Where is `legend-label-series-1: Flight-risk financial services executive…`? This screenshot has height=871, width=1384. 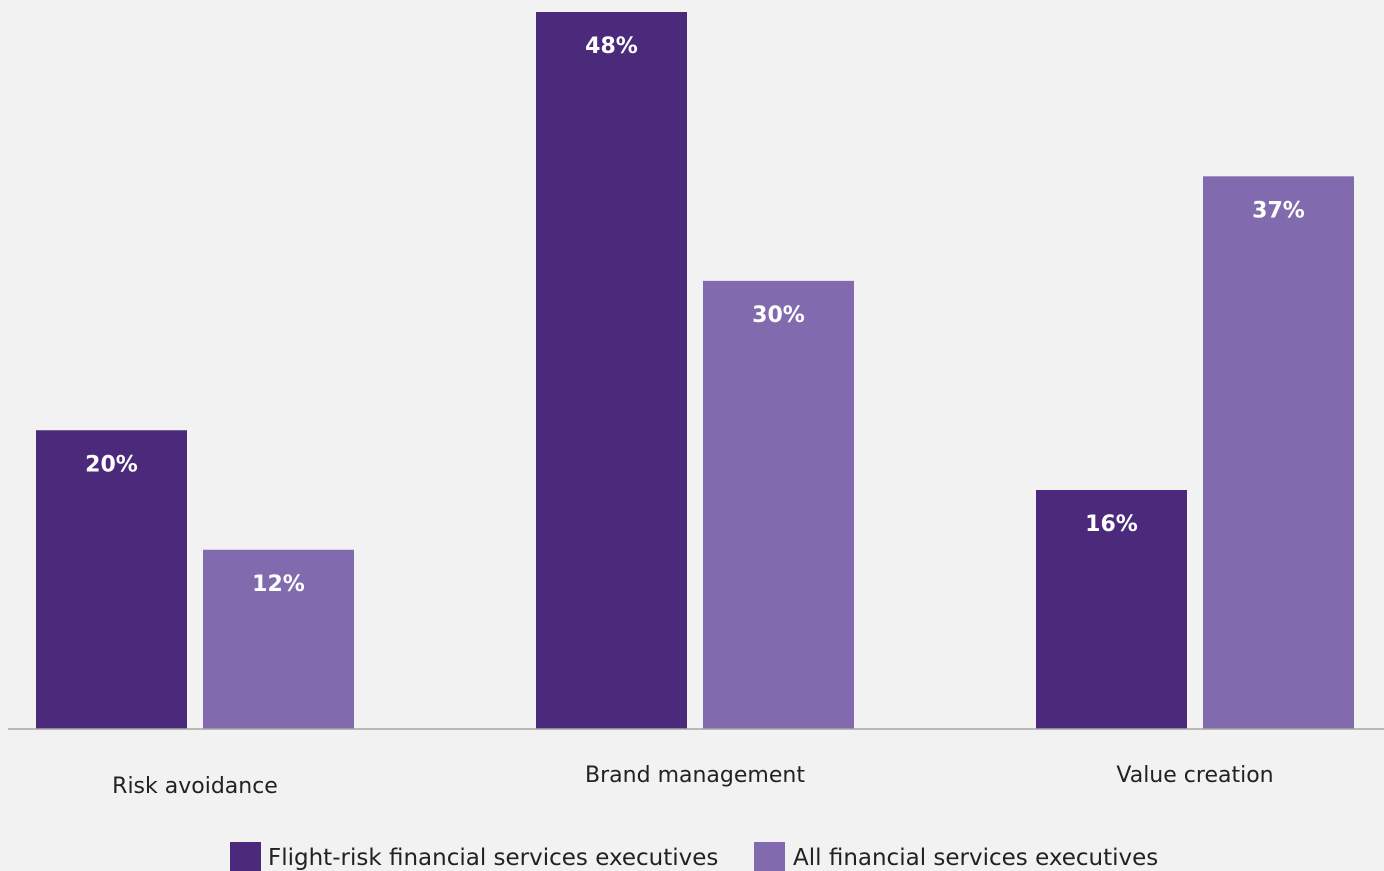
legend-label-series-1: Flight-risk financial services executive… is located at coordinates (493, 858).